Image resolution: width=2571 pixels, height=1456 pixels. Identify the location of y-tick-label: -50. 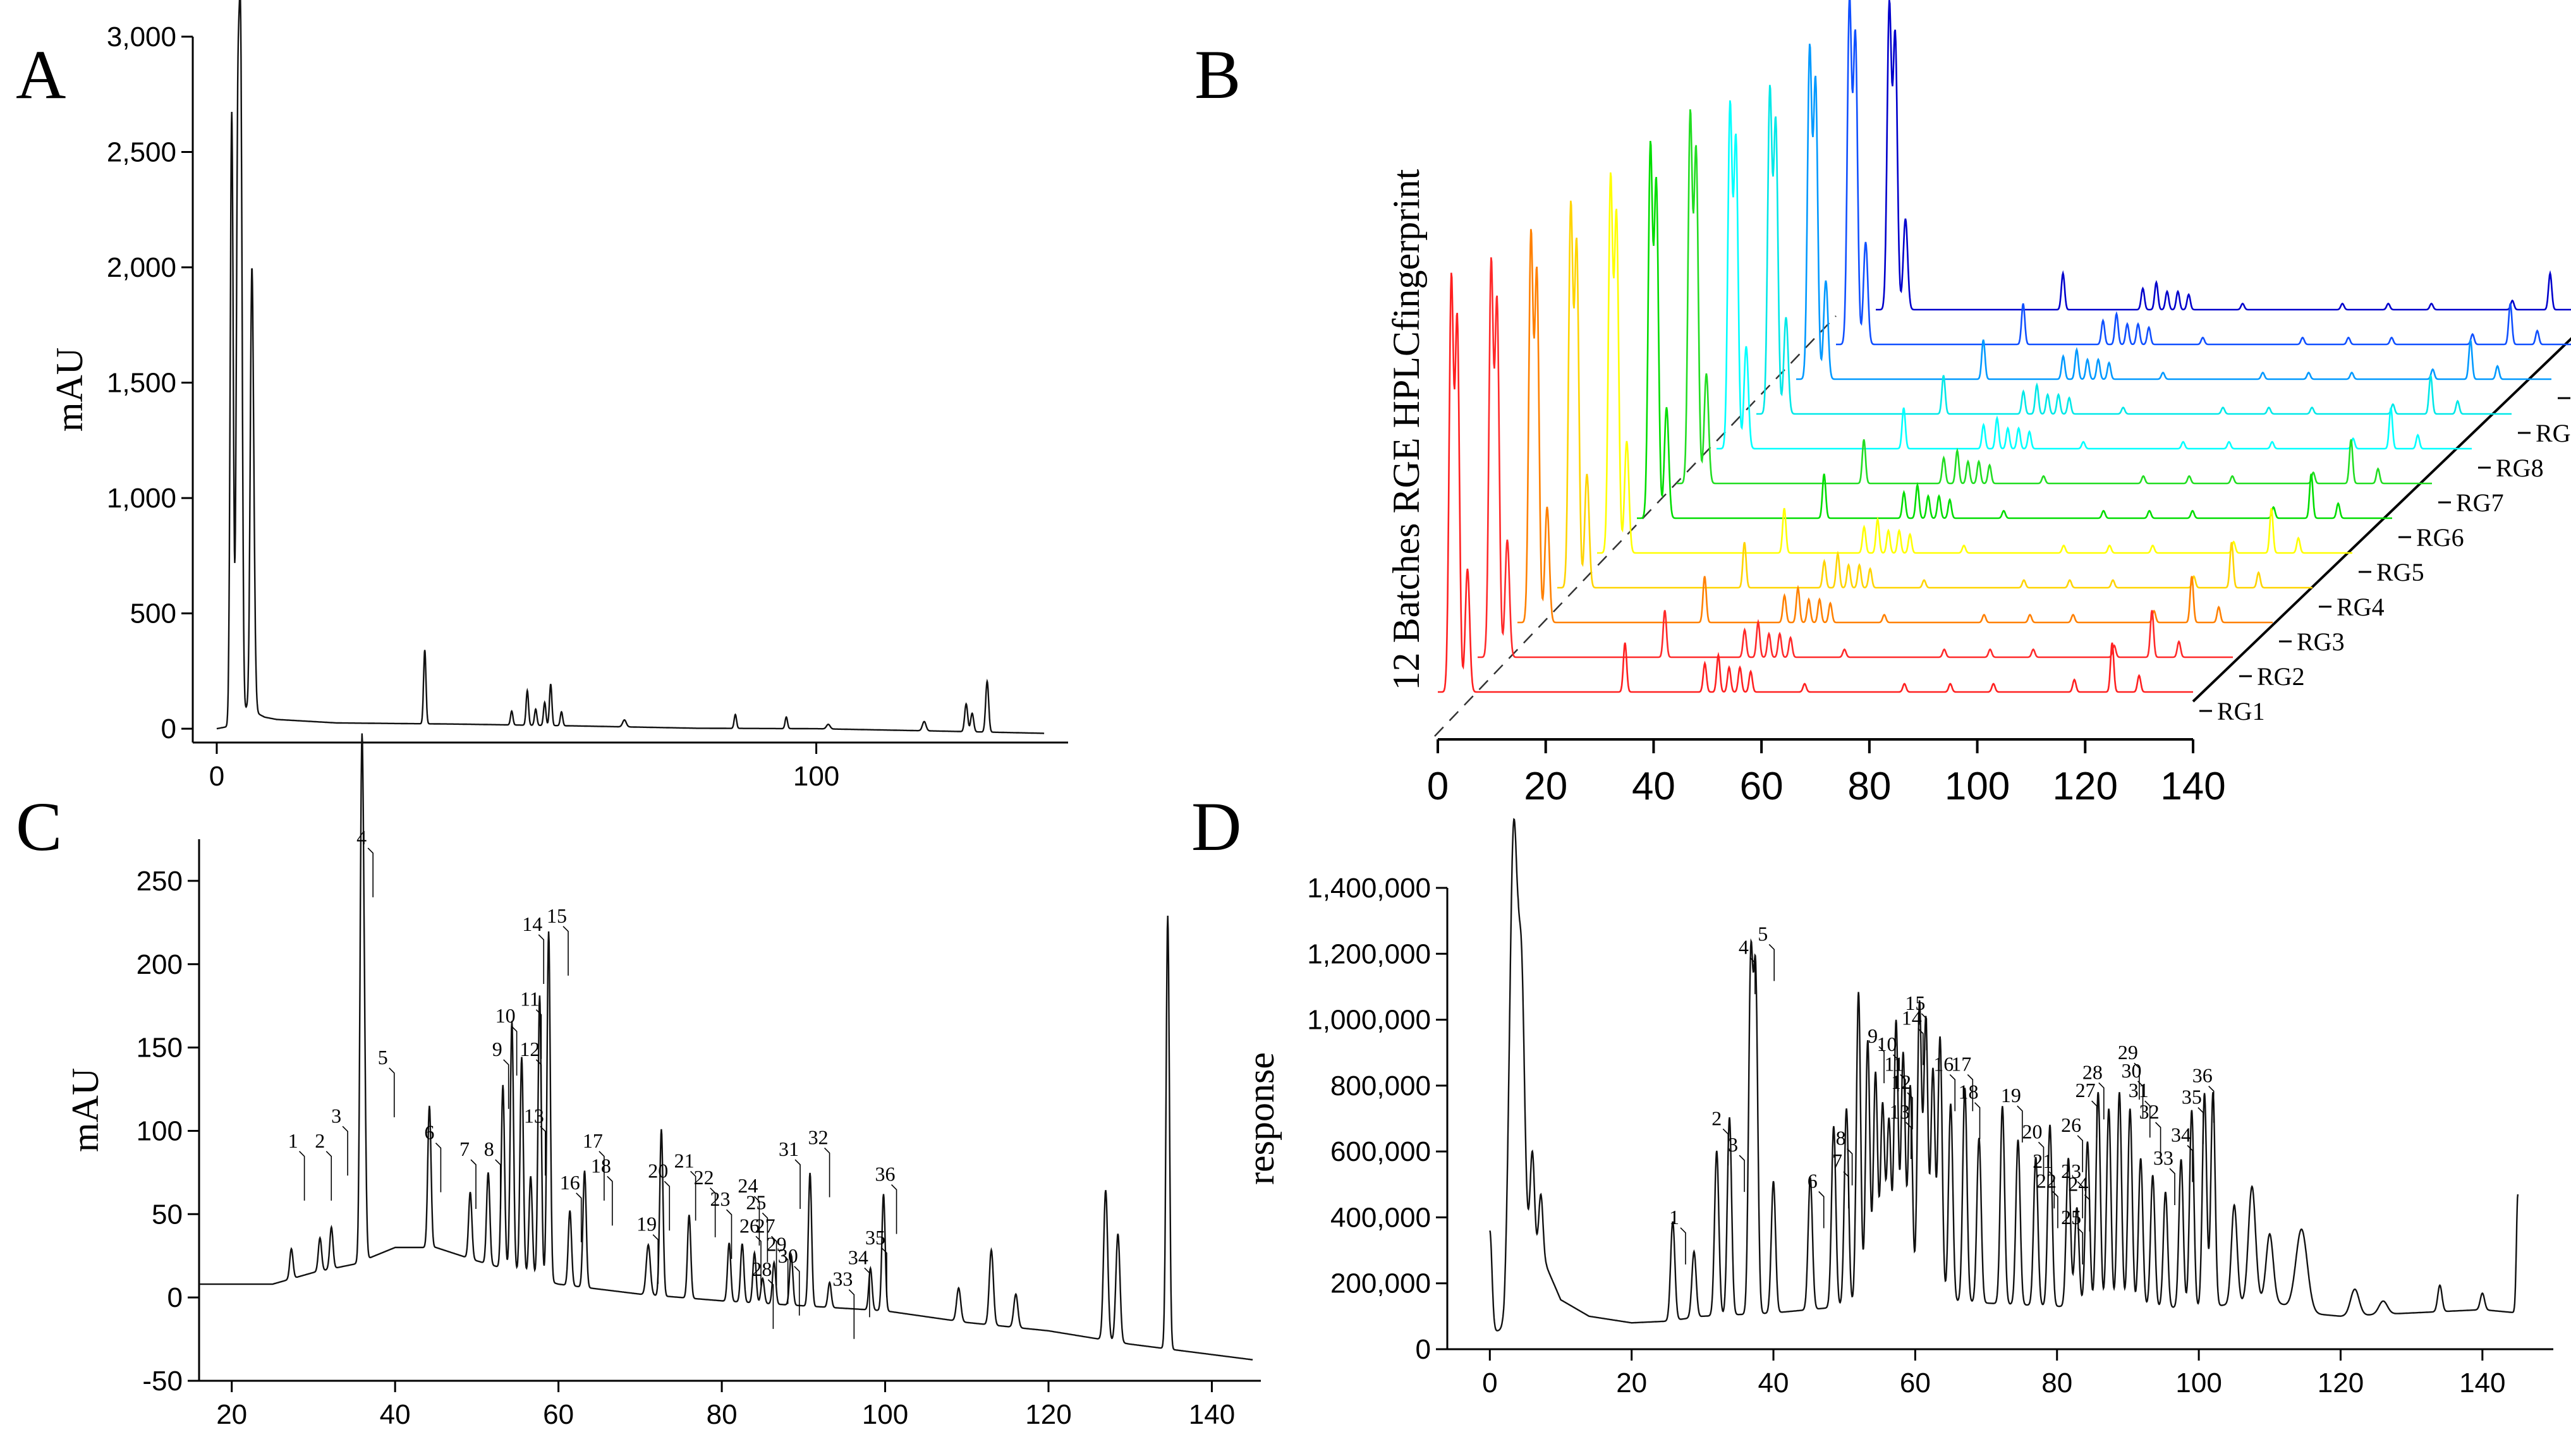
(162, 1381).